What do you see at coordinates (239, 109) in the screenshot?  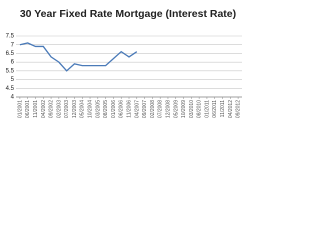 I see `x-tick-label: 09/2012` at bounding box center [239, 109].